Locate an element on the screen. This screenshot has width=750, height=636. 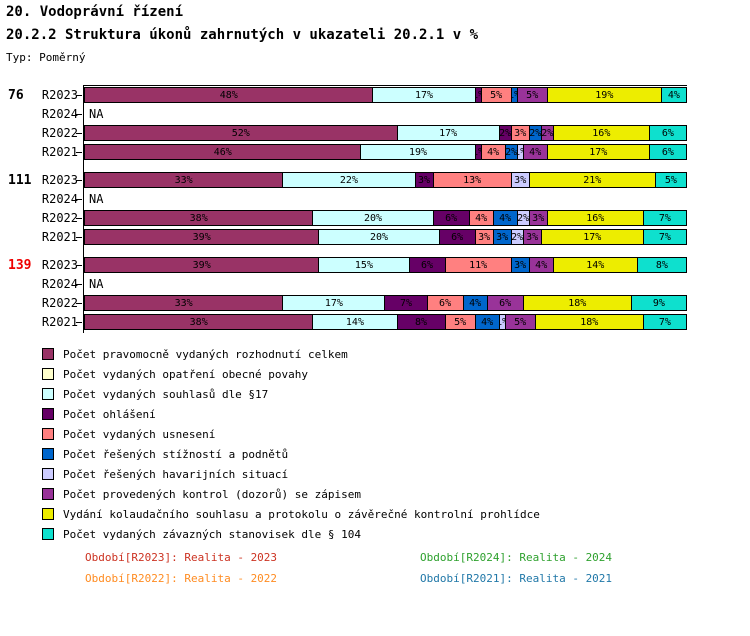
bar-segment-label: 33% is located at coordinates (183, 180).